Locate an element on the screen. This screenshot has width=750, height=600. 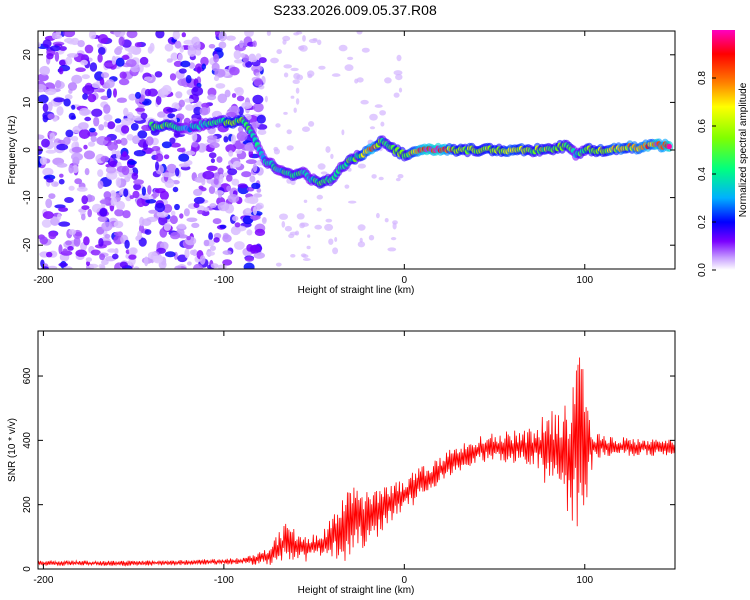
y-tick-label: 0 is located at coordinates (27, 150).